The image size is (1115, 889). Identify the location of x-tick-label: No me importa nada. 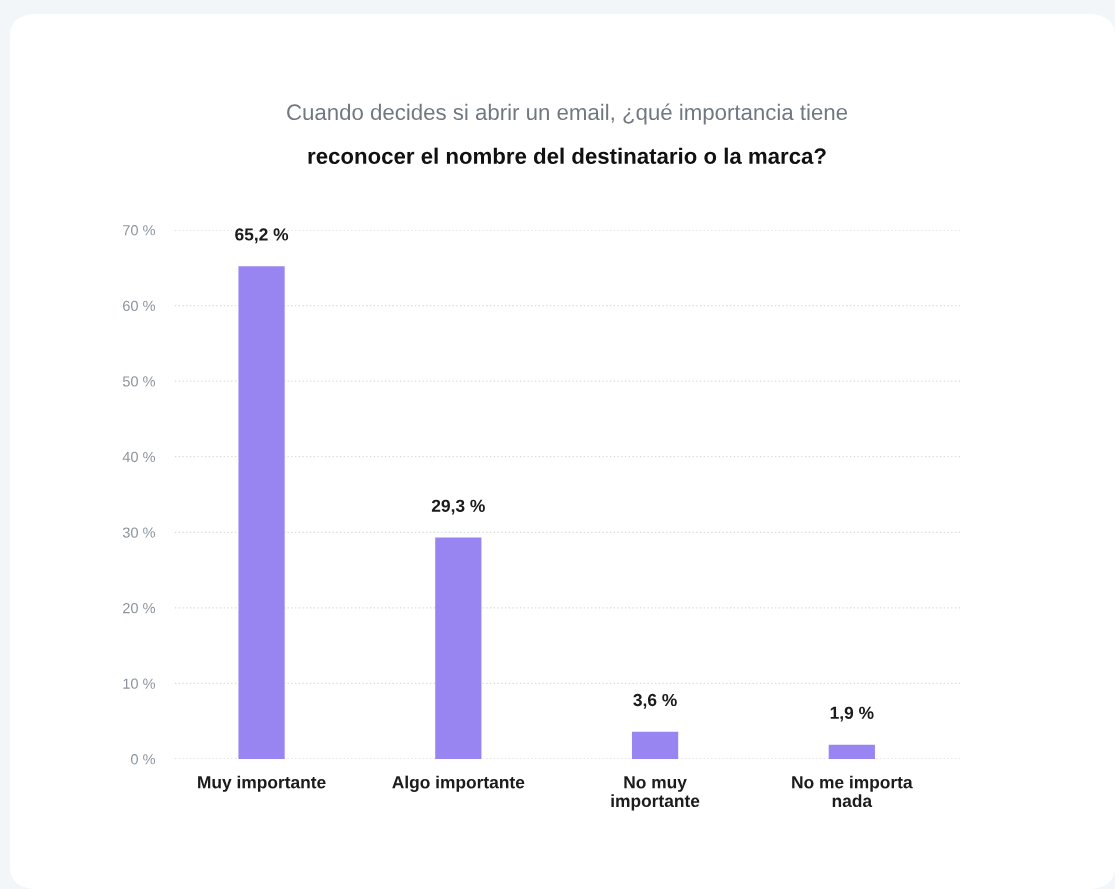
(852, 791).